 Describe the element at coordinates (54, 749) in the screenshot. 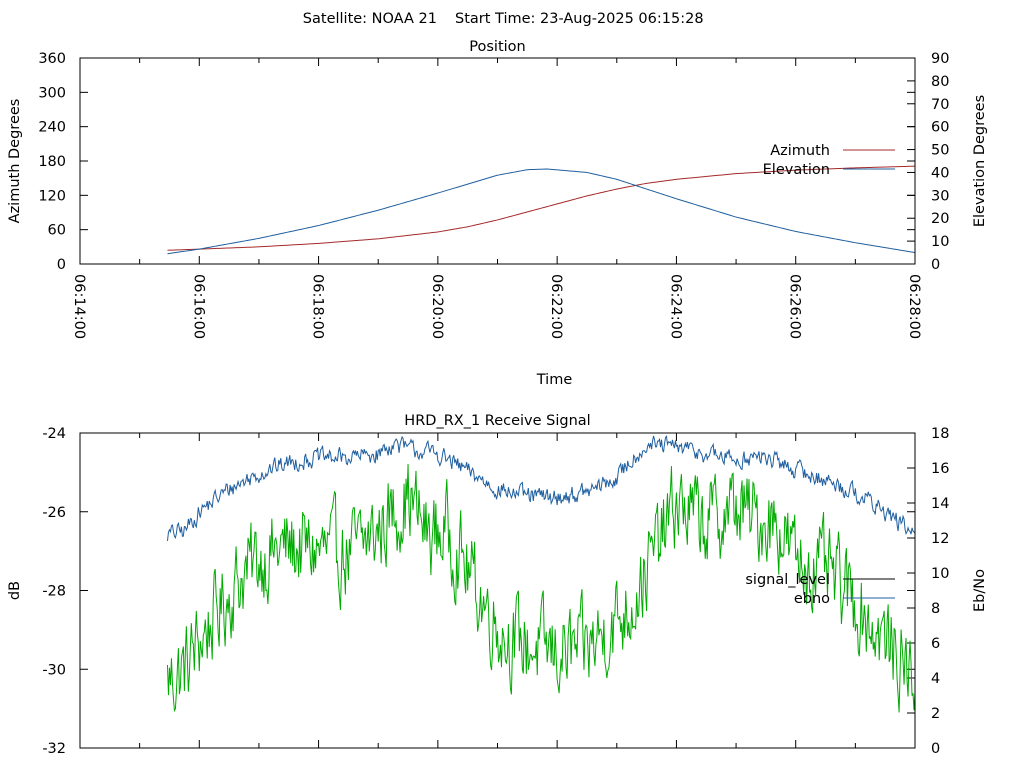

I see `y-tick-label: -32` at that location.